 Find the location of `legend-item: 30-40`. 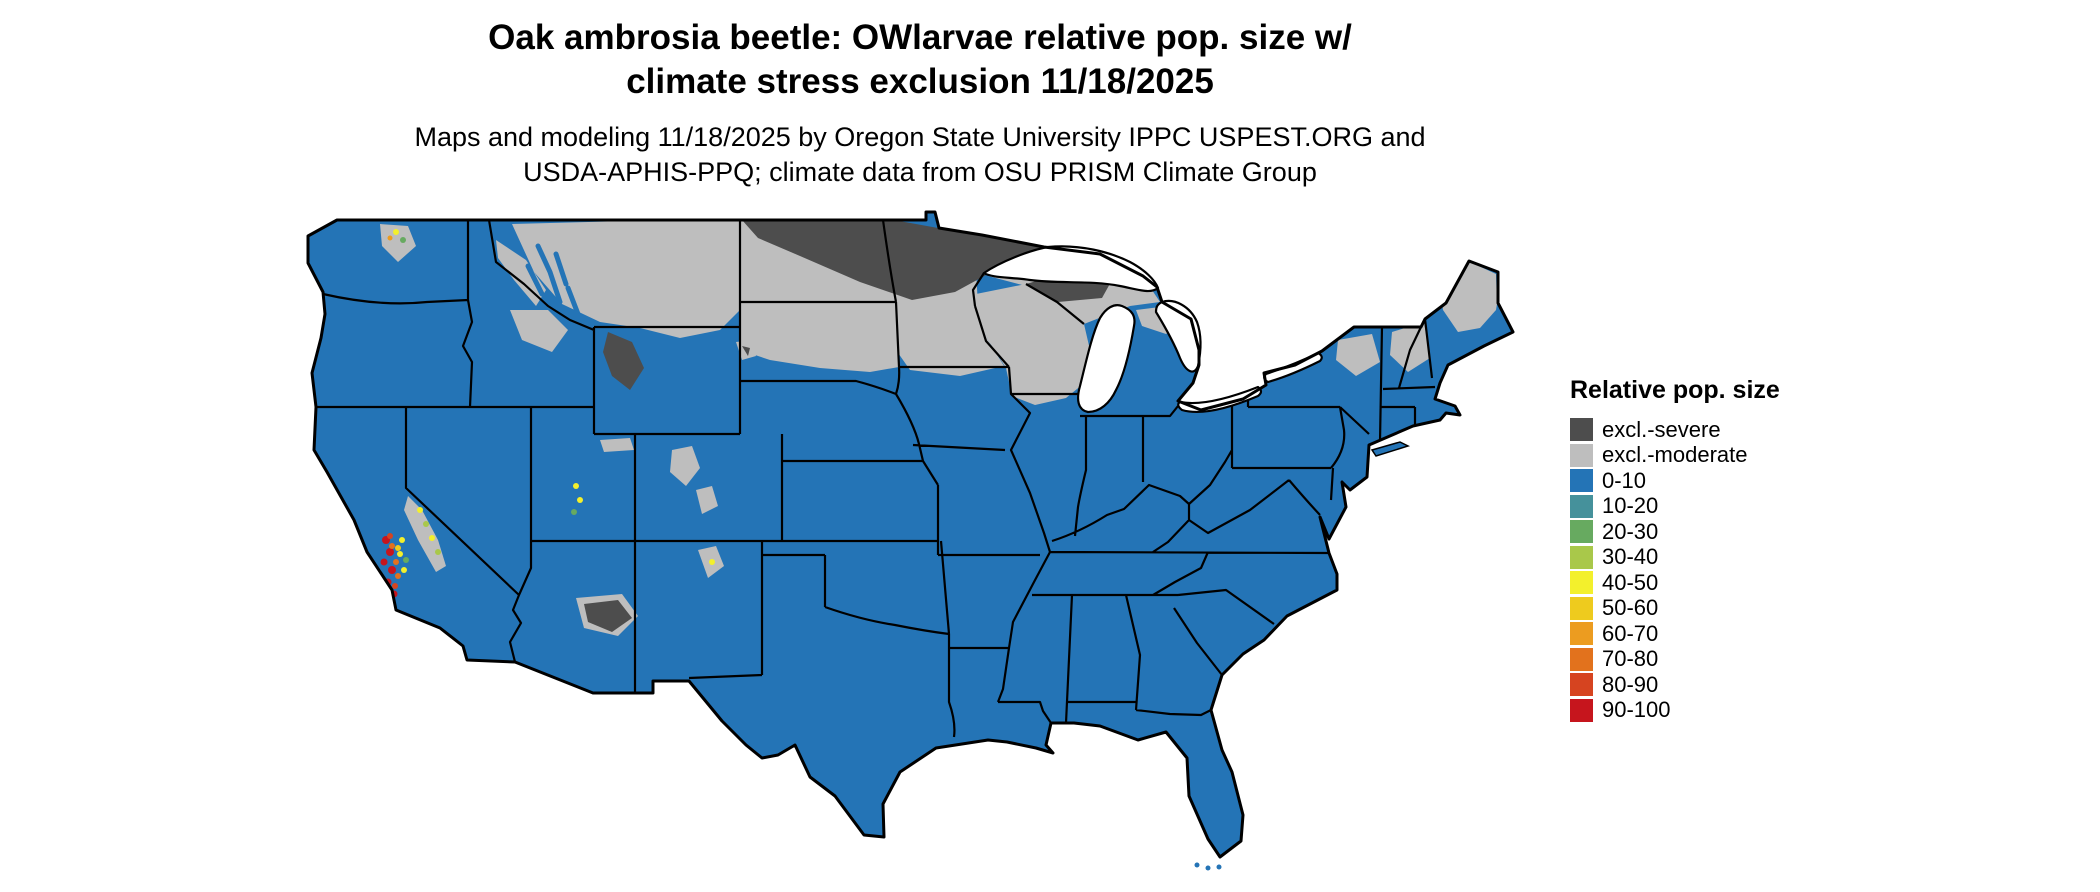

legend-item: 30-40 is located at coordinates (1675, 558).